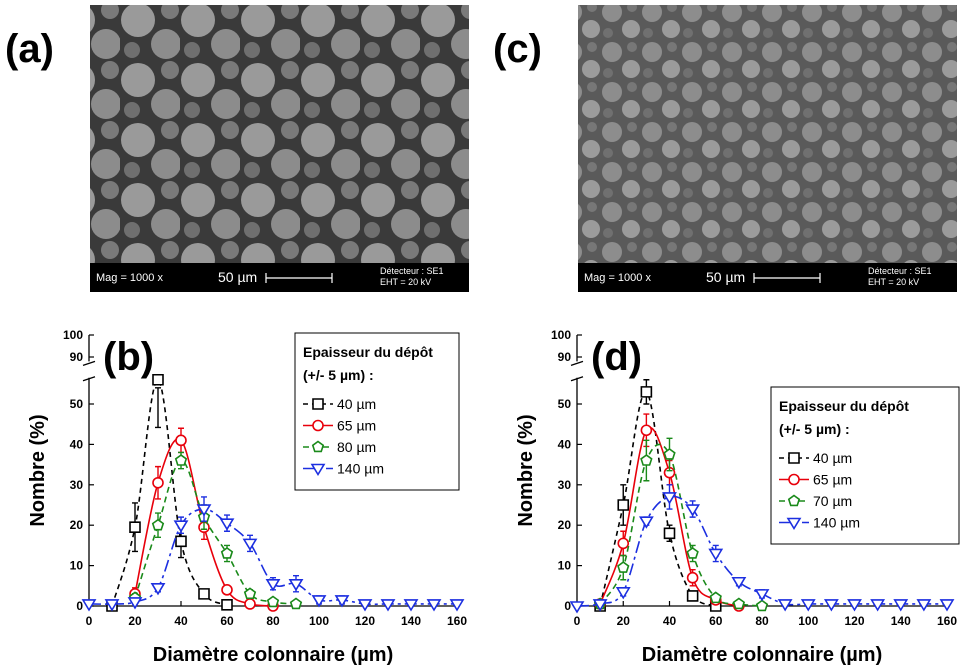 The image size is (963, 669). Describe the element at coordinates (616, 357) in the screenshot. I see `panel-label: (d)` at that location.